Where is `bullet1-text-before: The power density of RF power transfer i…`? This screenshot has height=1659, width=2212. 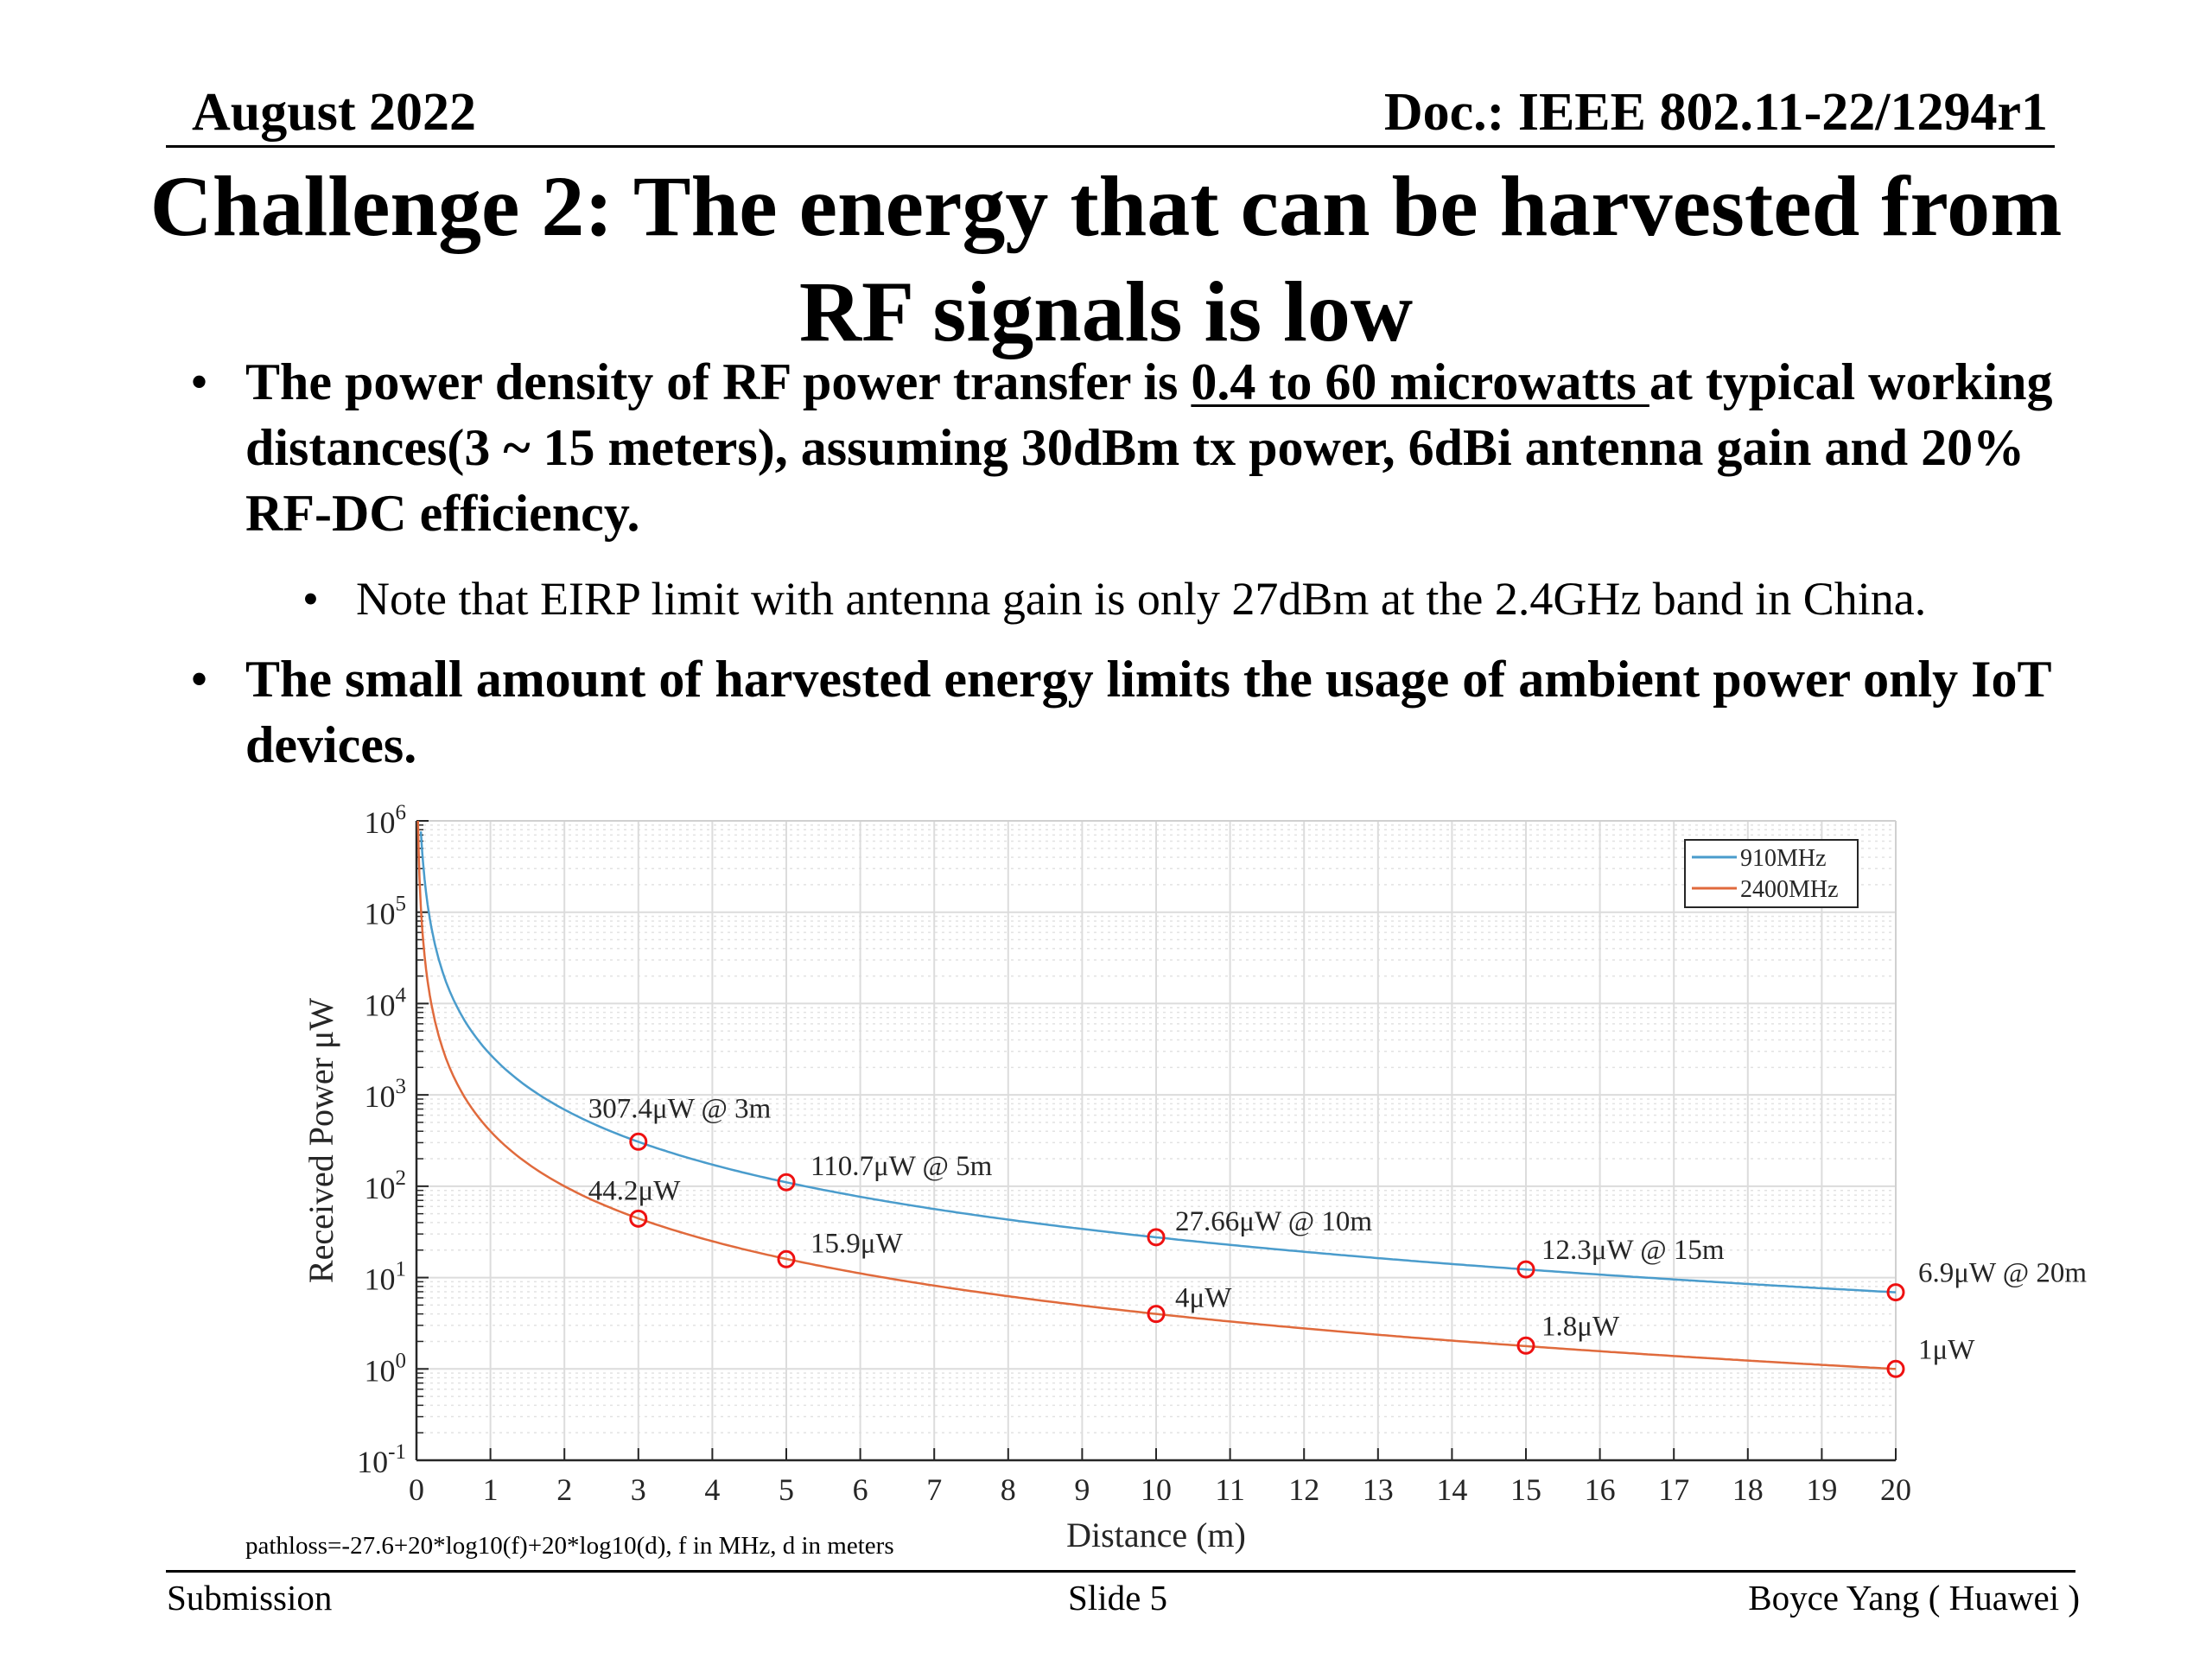 bullet1-text-before: The power density of RF power transfer i… is located at coordinates (718, 381).